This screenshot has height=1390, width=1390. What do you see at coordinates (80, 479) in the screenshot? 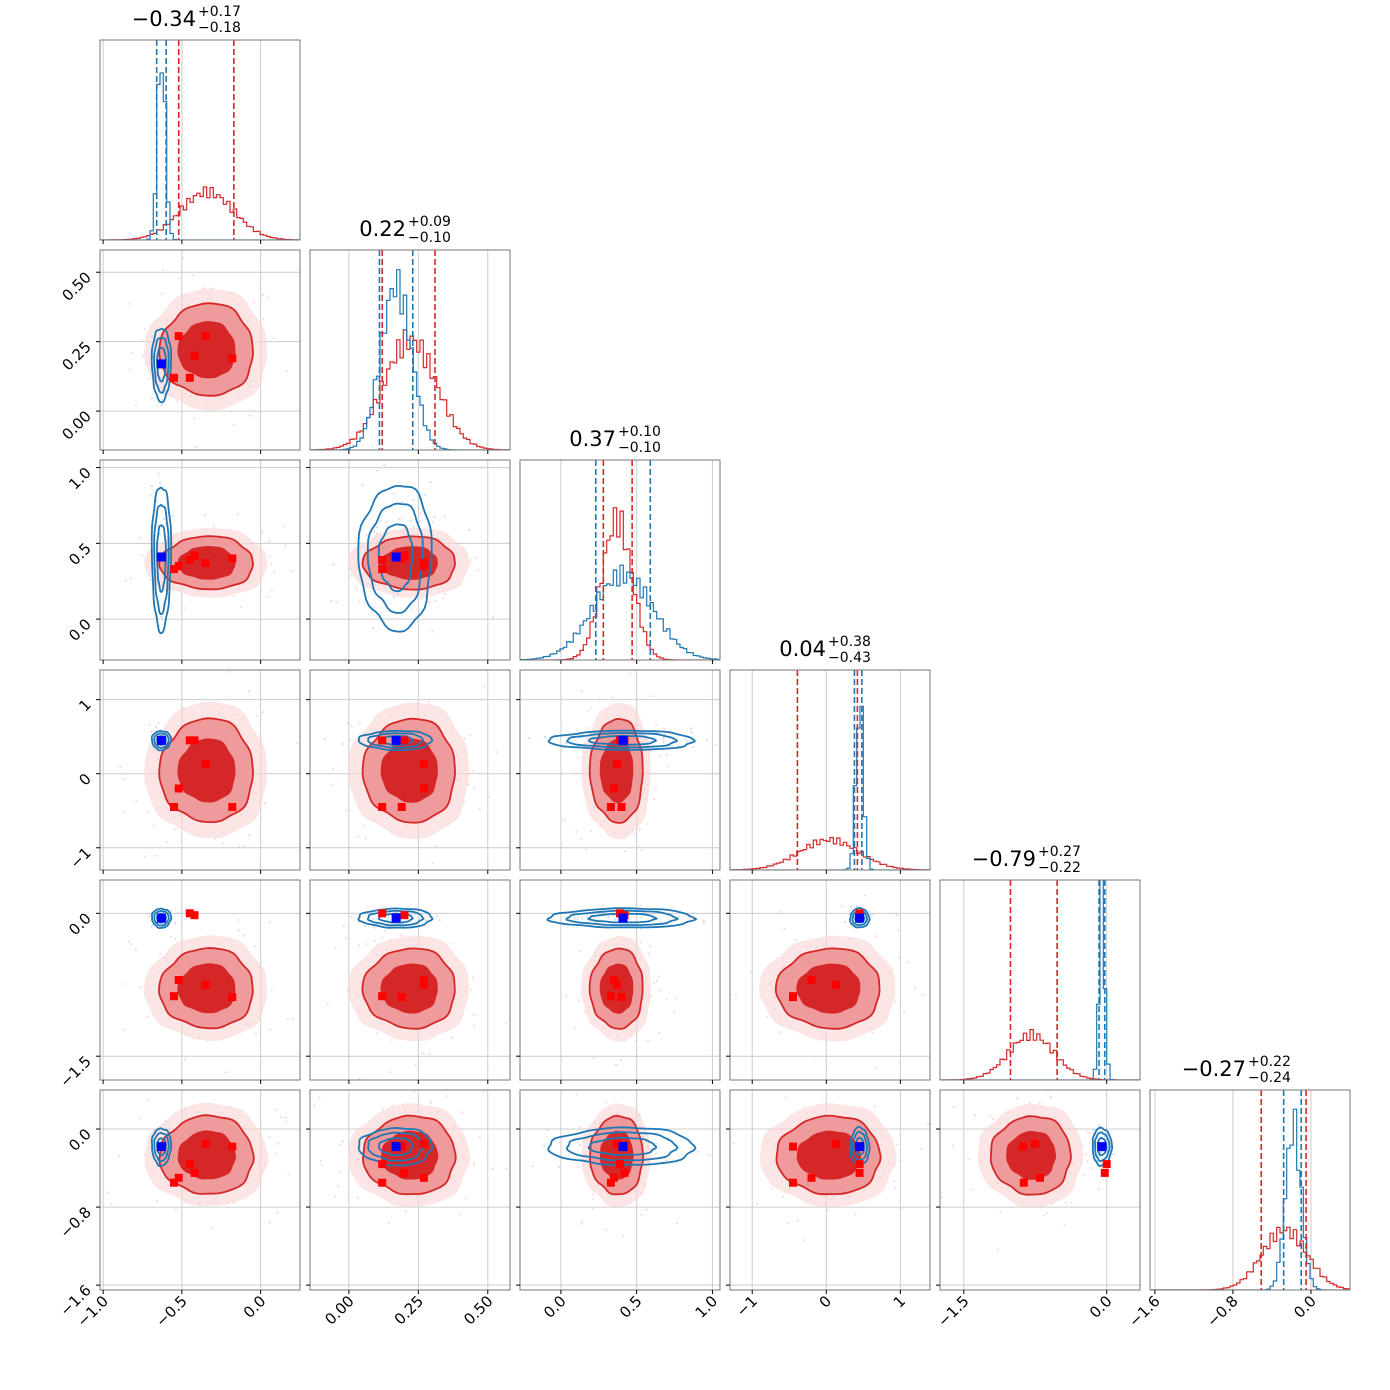
I see `y-tick-label-2: 1.0` at bounding box center [80, 479].